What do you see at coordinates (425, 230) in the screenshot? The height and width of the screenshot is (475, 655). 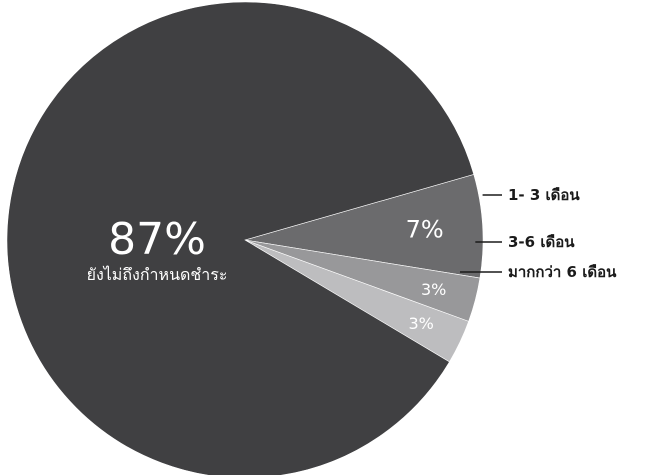 I see `slice-value-label: 7%` at bounding box center [425, 230].